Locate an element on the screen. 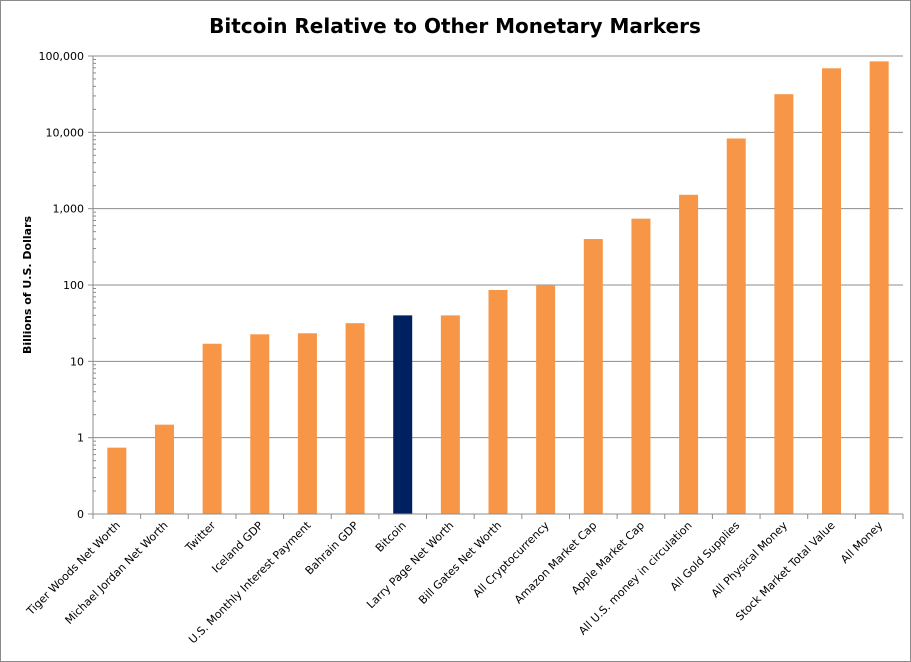 The height and width of the screenshot is (662, 911). y-axis-label: Billions of U.S. Dollars is located at coordinates (27, 285).